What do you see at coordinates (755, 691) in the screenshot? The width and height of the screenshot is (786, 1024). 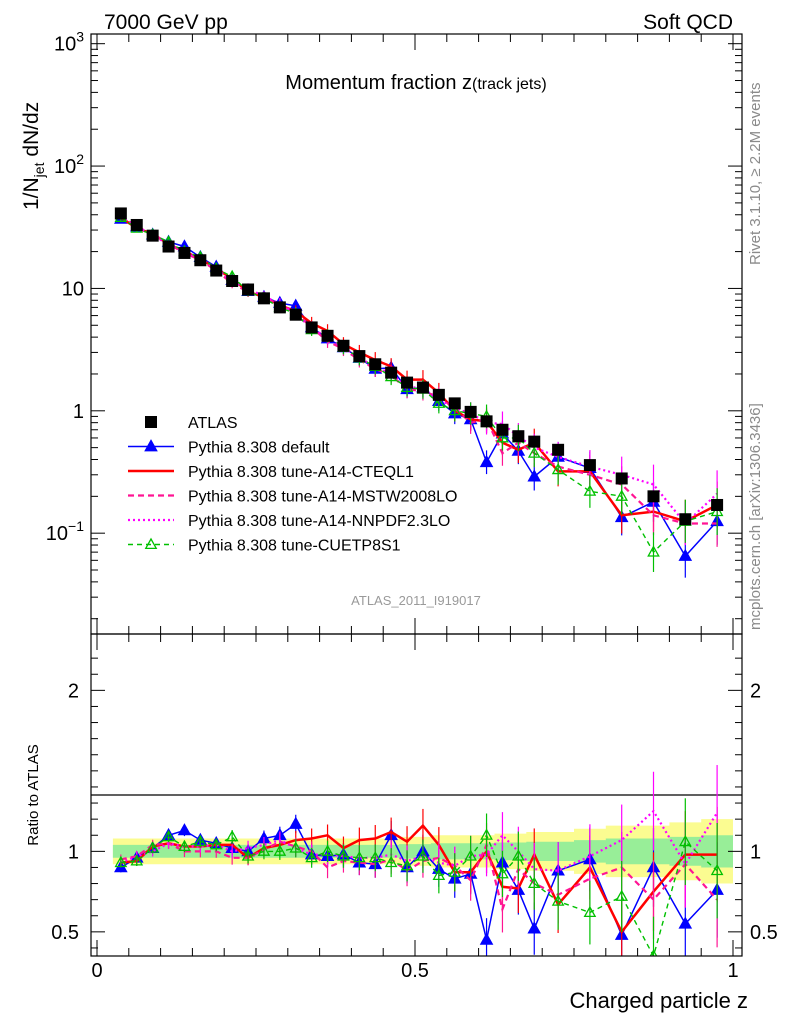 I see `ratio-y-tick-label-right: 2` at bounding box center [755, 691].